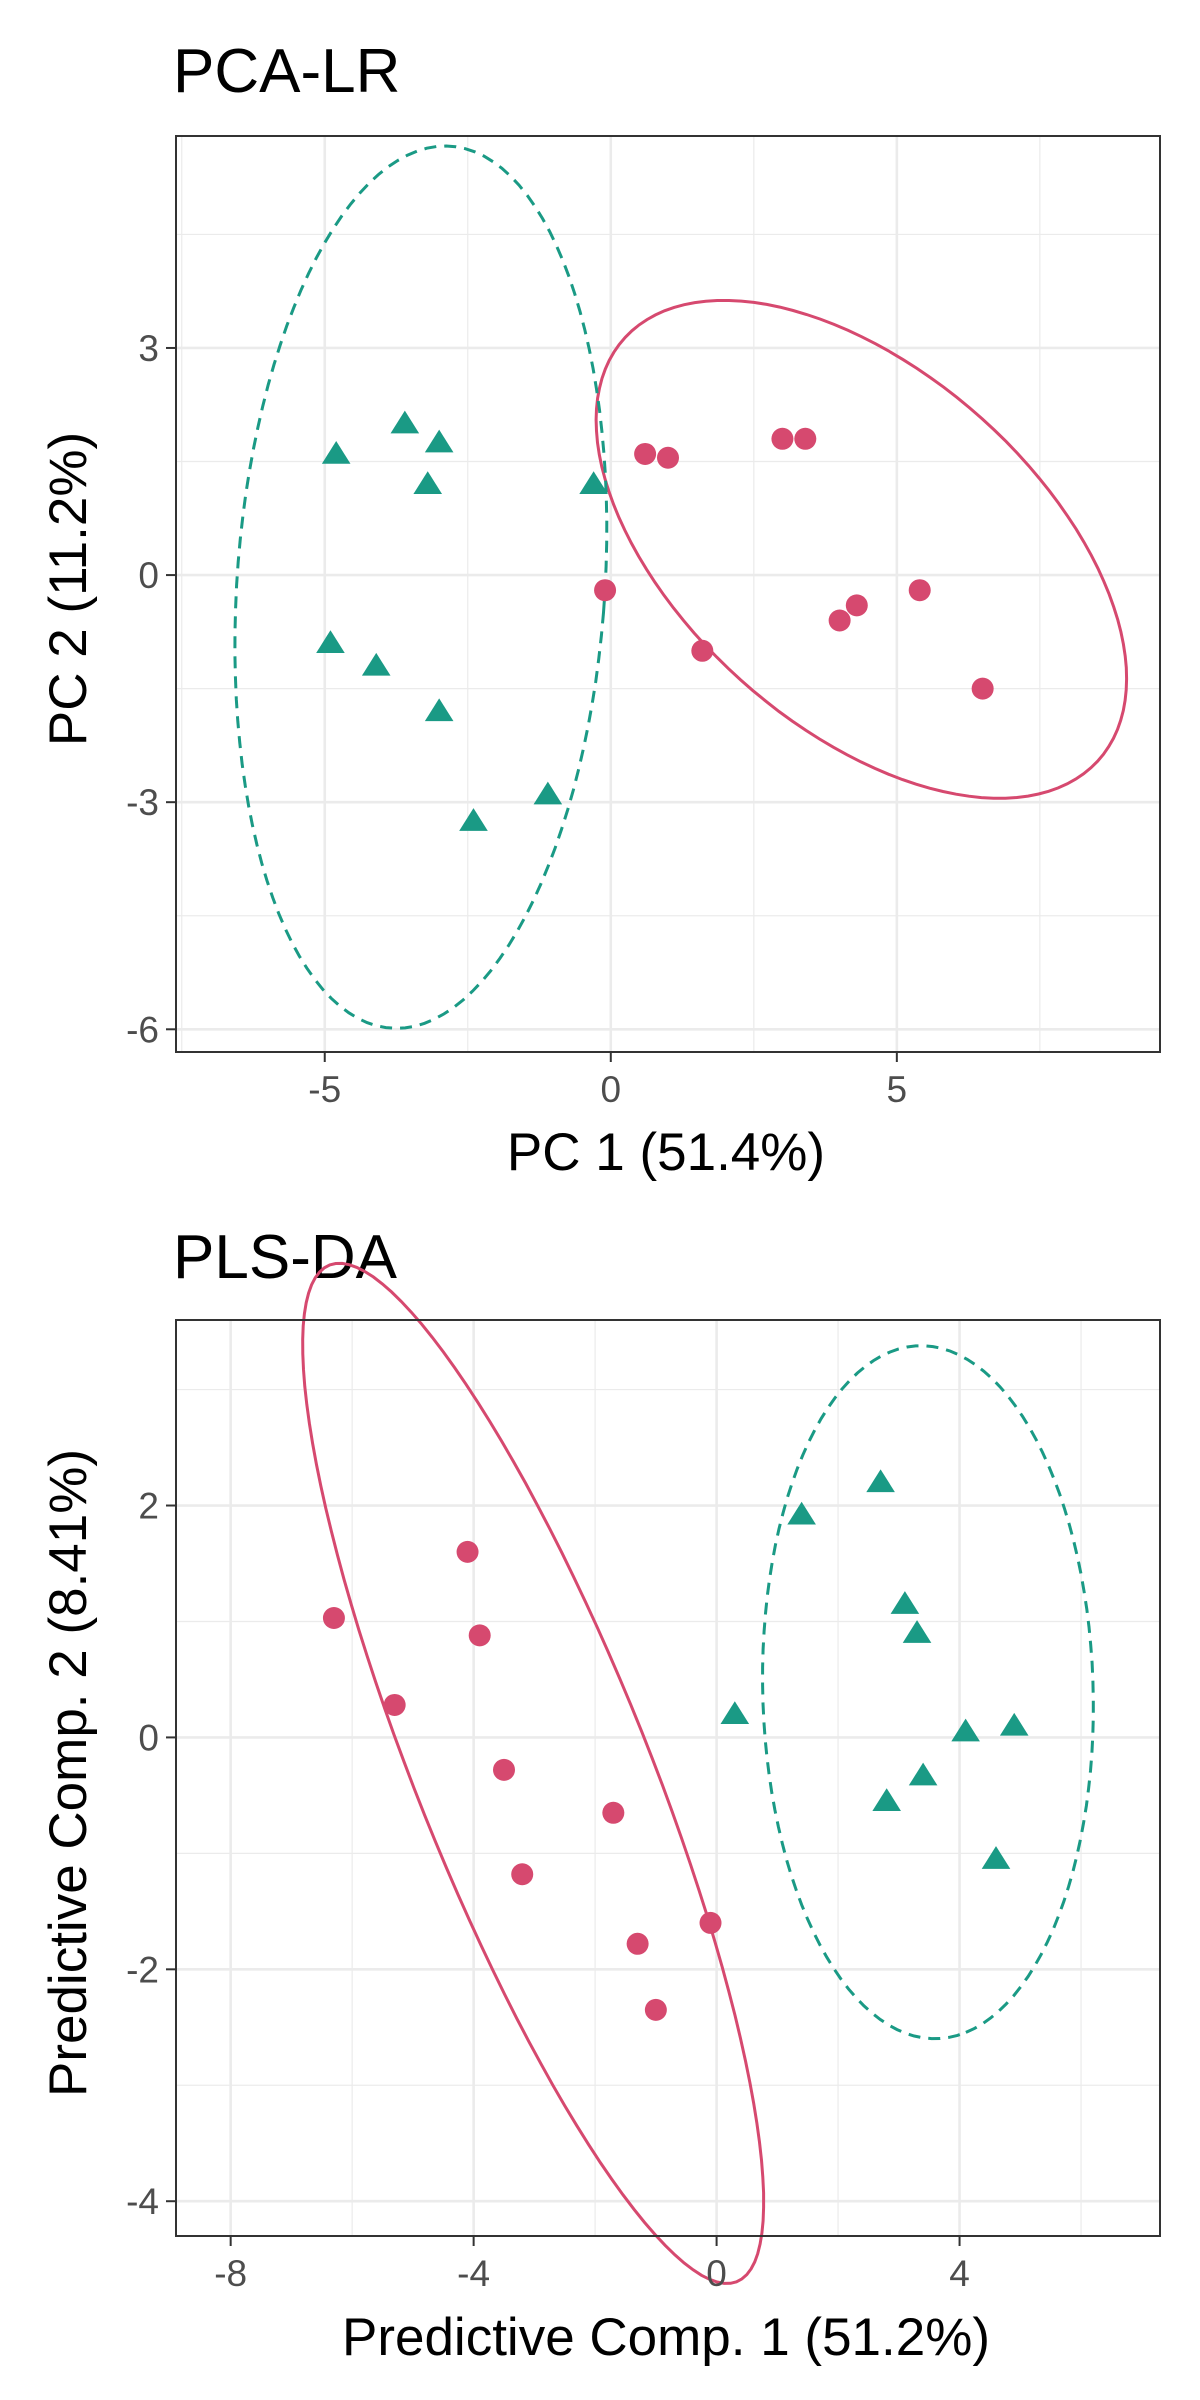  What do you see at coordinates (666, 1152) in the screenshot?
I see `x-axis-title: PC 1 (51.4%)` at bounding box center [666, 1152].